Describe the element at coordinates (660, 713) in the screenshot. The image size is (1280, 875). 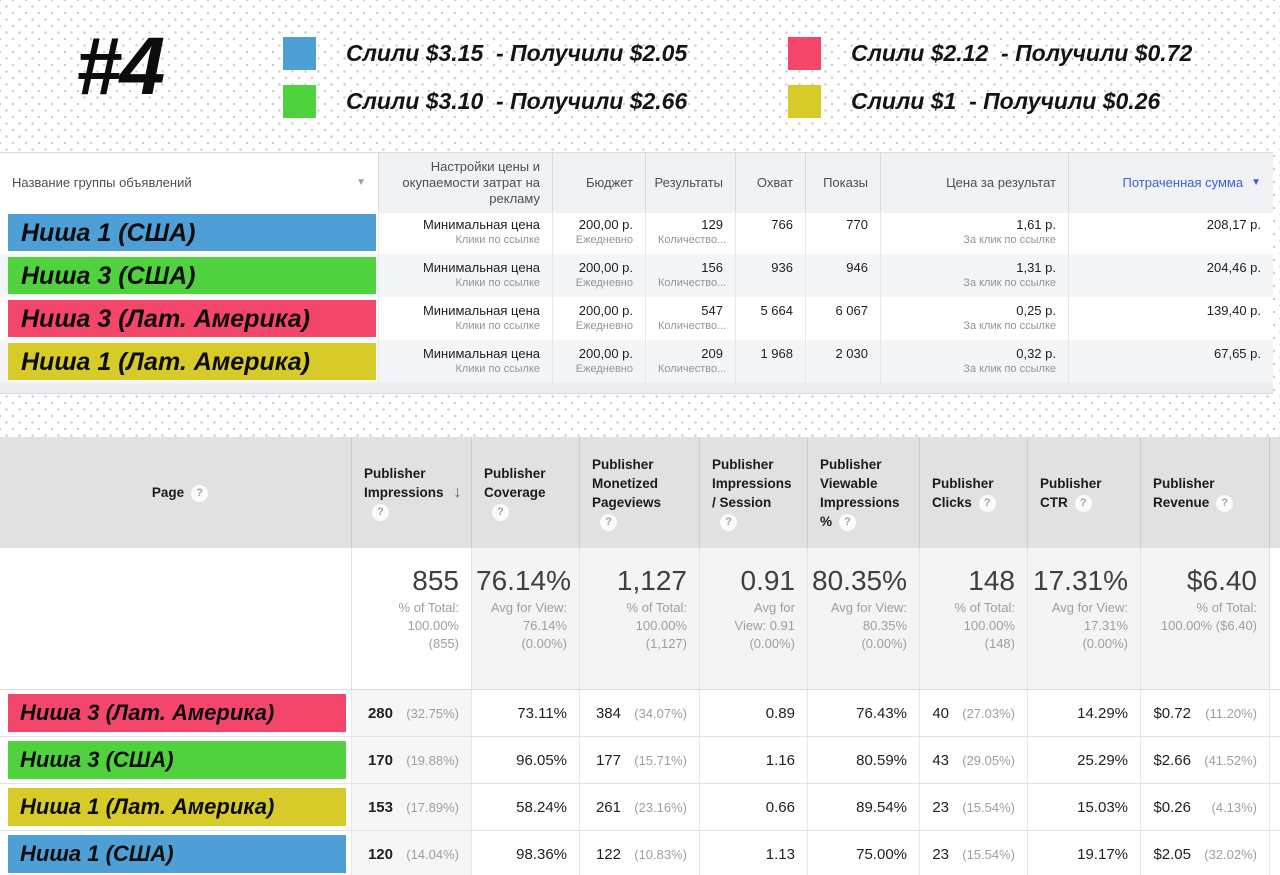
I see `monetized-percent: (34.07%)` at that location.